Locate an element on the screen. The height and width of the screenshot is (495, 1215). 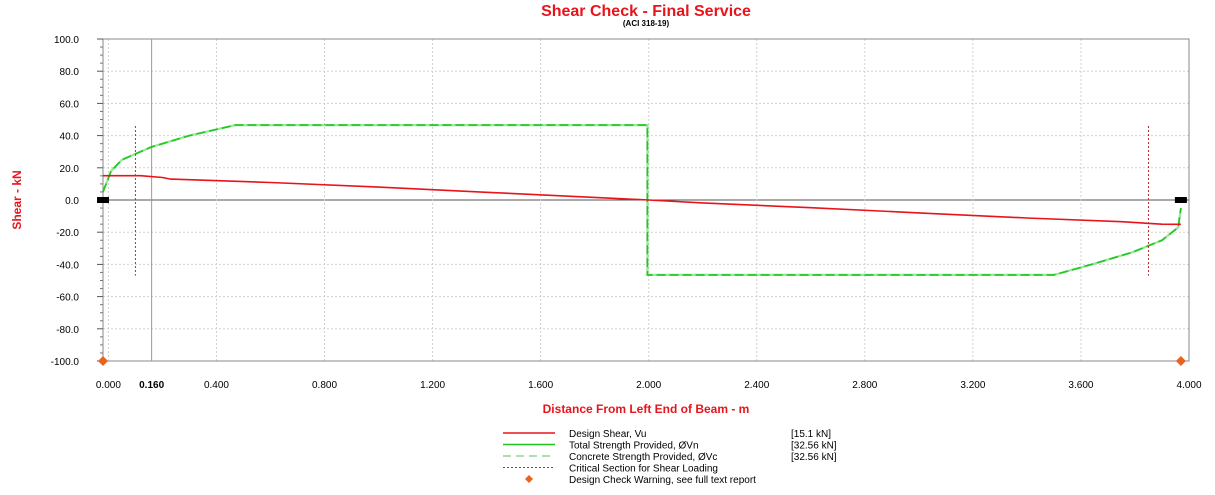
y-tick-label: 80.0 is located at coordinates (70, 72).